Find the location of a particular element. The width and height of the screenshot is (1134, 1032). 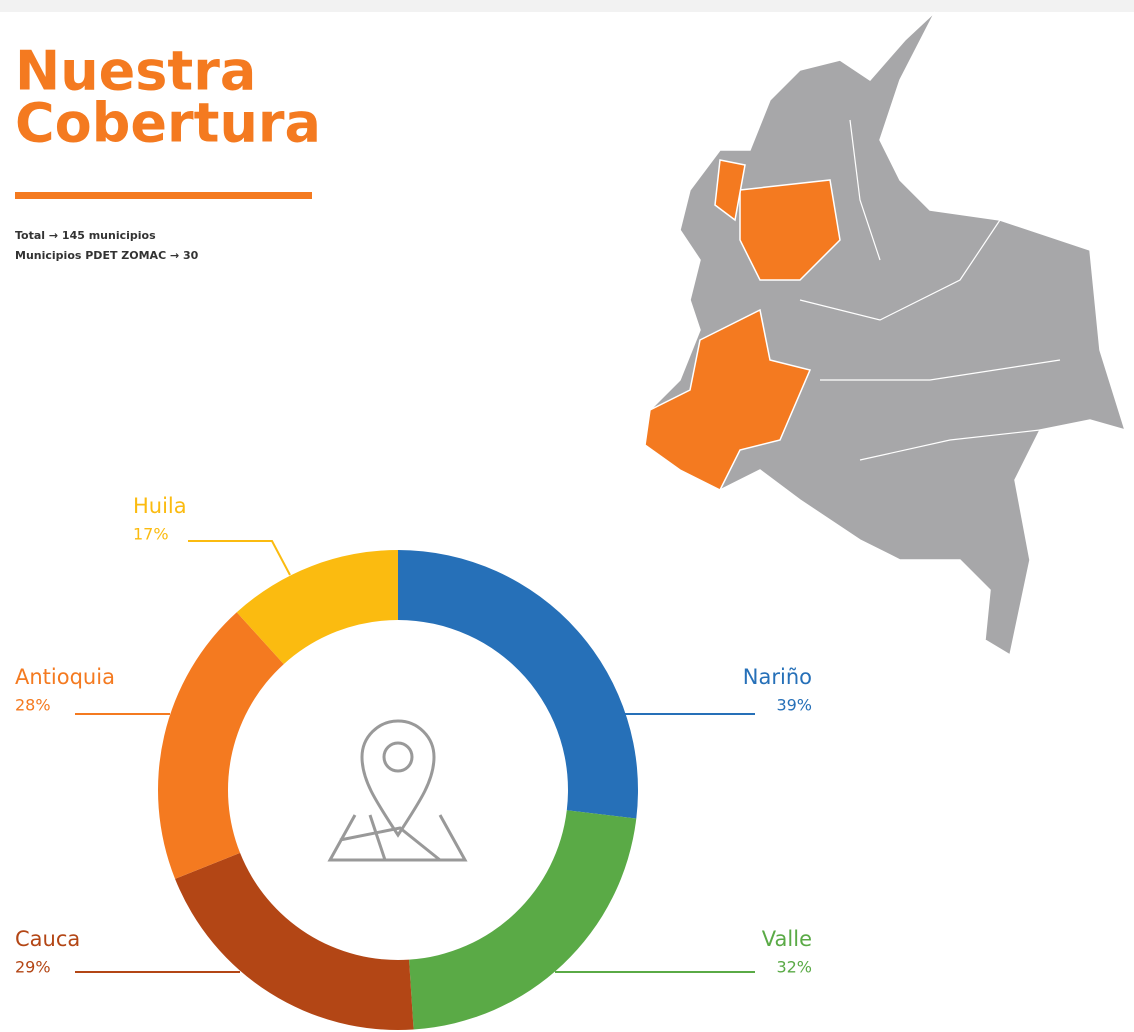

value-label: 32% is located at coordinates (794, 967).